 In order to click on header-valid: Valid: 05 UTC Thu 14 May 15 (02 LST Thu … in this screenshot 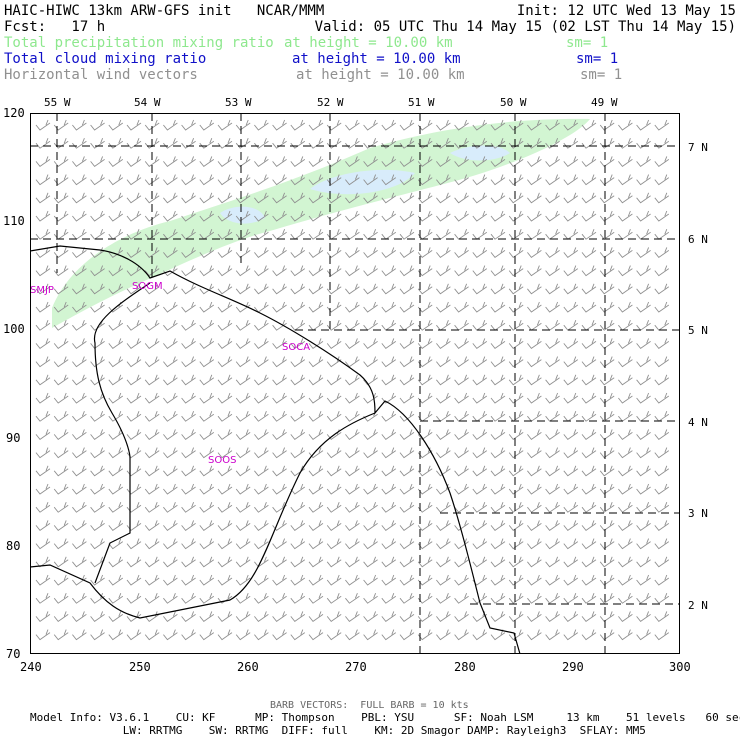, I will do `click(525, 27)`.